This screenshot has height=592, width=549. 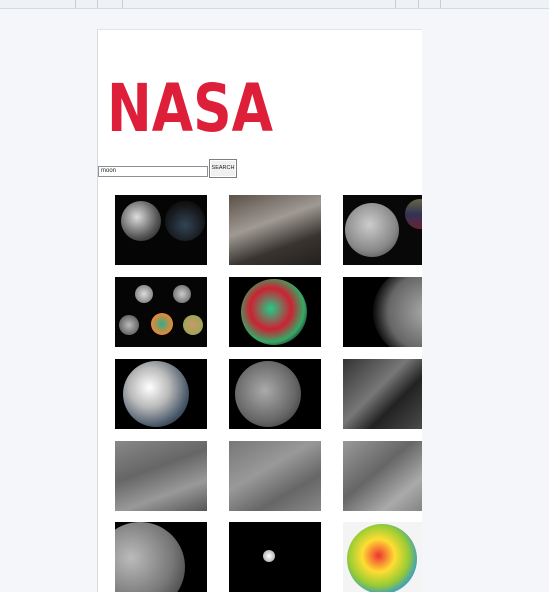 I want to click on search-input: moon, so click(x=153, y=171).